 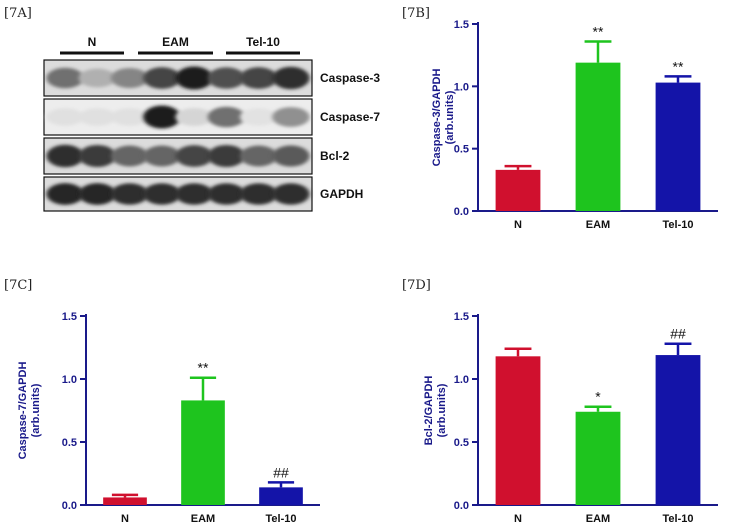 What do you see at coordinates (437, 118) in the screenshot?
I see `y-axis-label: Caspase-3/GAPDH` at bounding box center [437, 118].